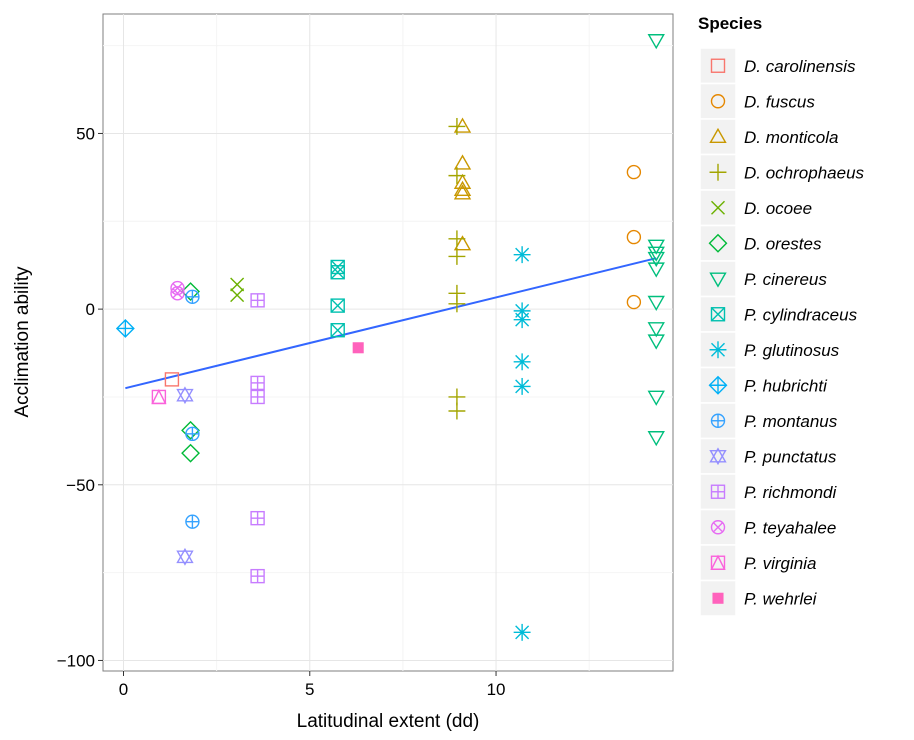 The image size is (914, 740). What do you see at coordinates (496, 689) in the screenshot?
I see `x-tick-label: 10` at bounding box center [496, 689].